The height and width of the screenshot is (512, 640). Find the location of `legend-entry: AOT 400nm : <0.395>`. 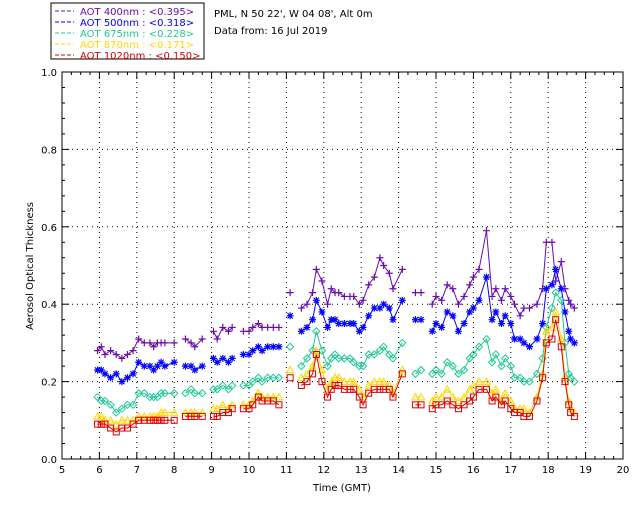

legend-entry: AOT 400nm : <0.395> is located at coordinates (137, 12).